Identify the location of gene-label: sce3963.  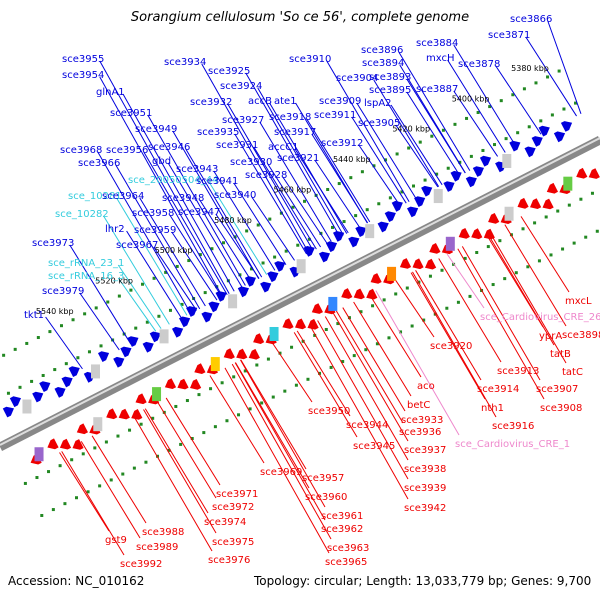
(348, 548).